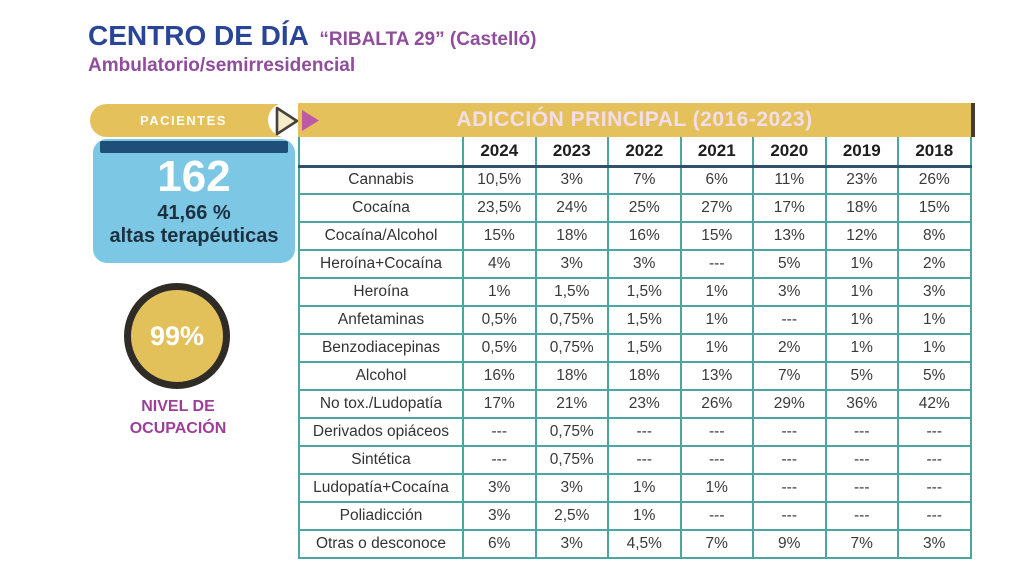 The image size is (1024, 573). I want to click on cell: 0,5%, so click(499, 348).